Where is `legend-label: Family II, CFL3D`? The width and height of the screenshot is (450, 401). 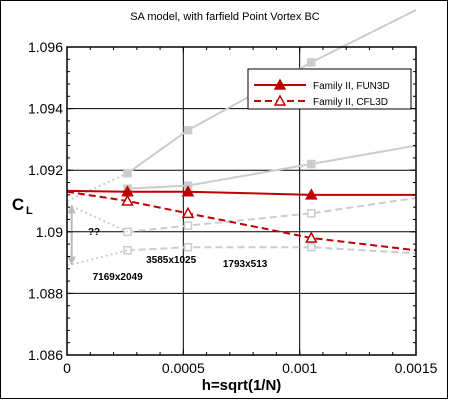 legend-label: Family II, CFL3D is located at coordinates (350, 102).